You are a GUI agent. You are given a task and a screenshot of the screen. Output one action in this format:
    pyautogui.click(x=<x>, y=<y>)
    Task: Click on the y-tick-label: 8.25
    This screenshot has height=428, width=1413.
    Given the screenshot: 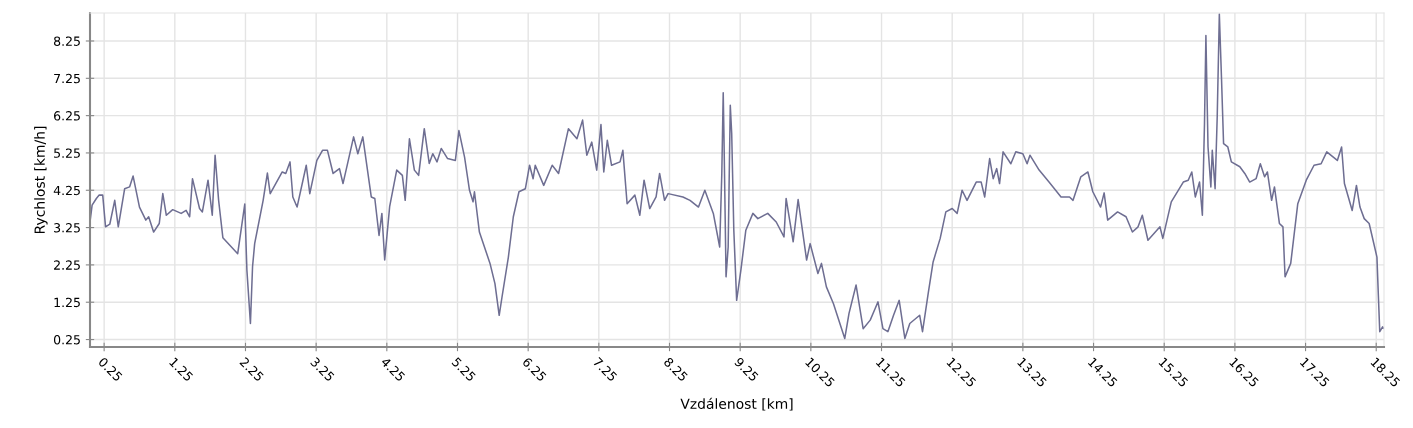 What is the action you would take?
    pyautogui.click(x=66, y=41)
    